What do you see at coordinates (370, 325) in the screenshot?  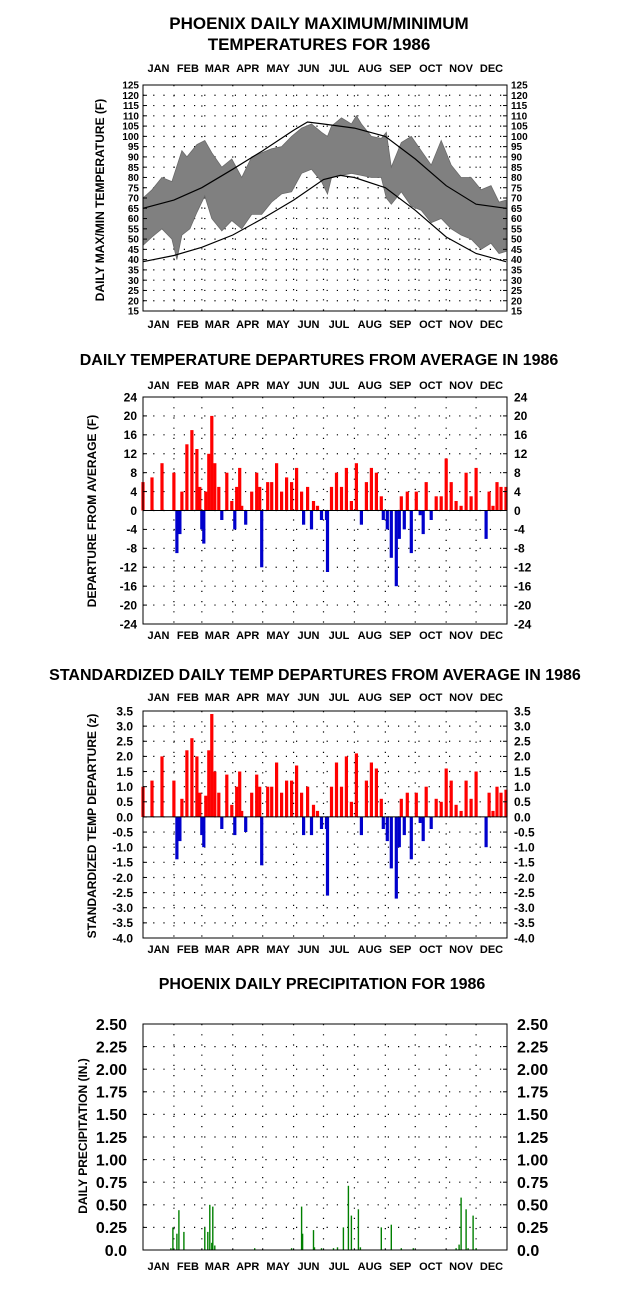 I see `month-label-bottom: AUG` at bounding box center [370, 325].